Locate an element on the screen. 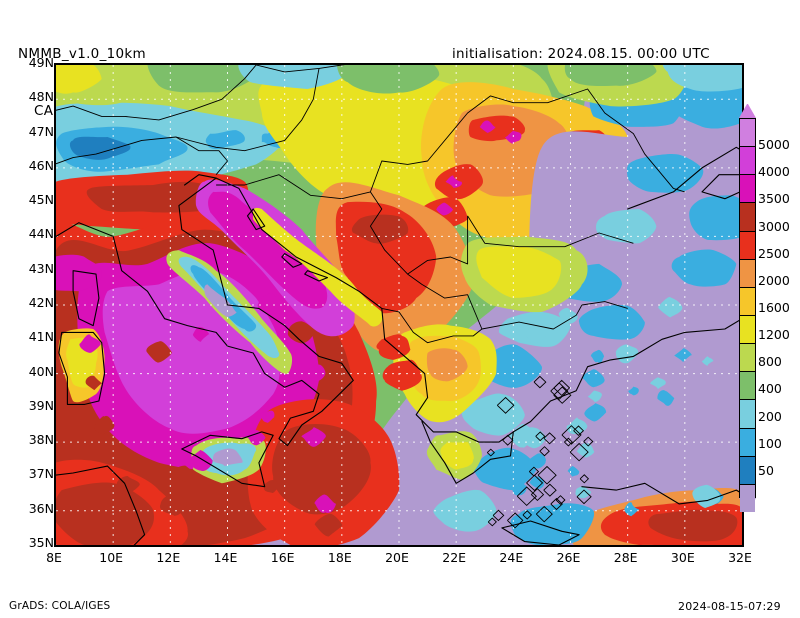 The width and height of the screenshot is (800, 618). lon-tick-label: 16E is located at coordinates (282, 557).